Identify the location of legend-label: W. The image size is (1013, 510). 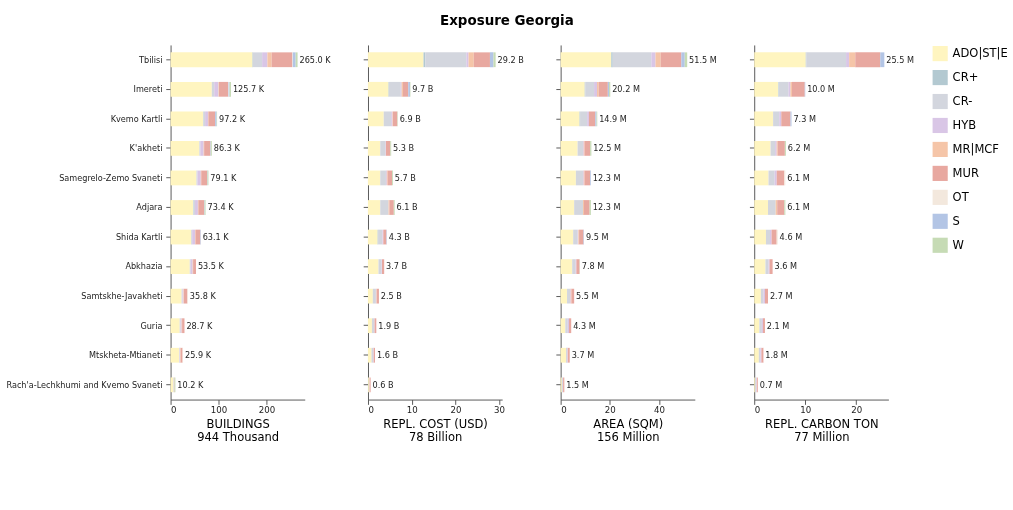
(958, 245).